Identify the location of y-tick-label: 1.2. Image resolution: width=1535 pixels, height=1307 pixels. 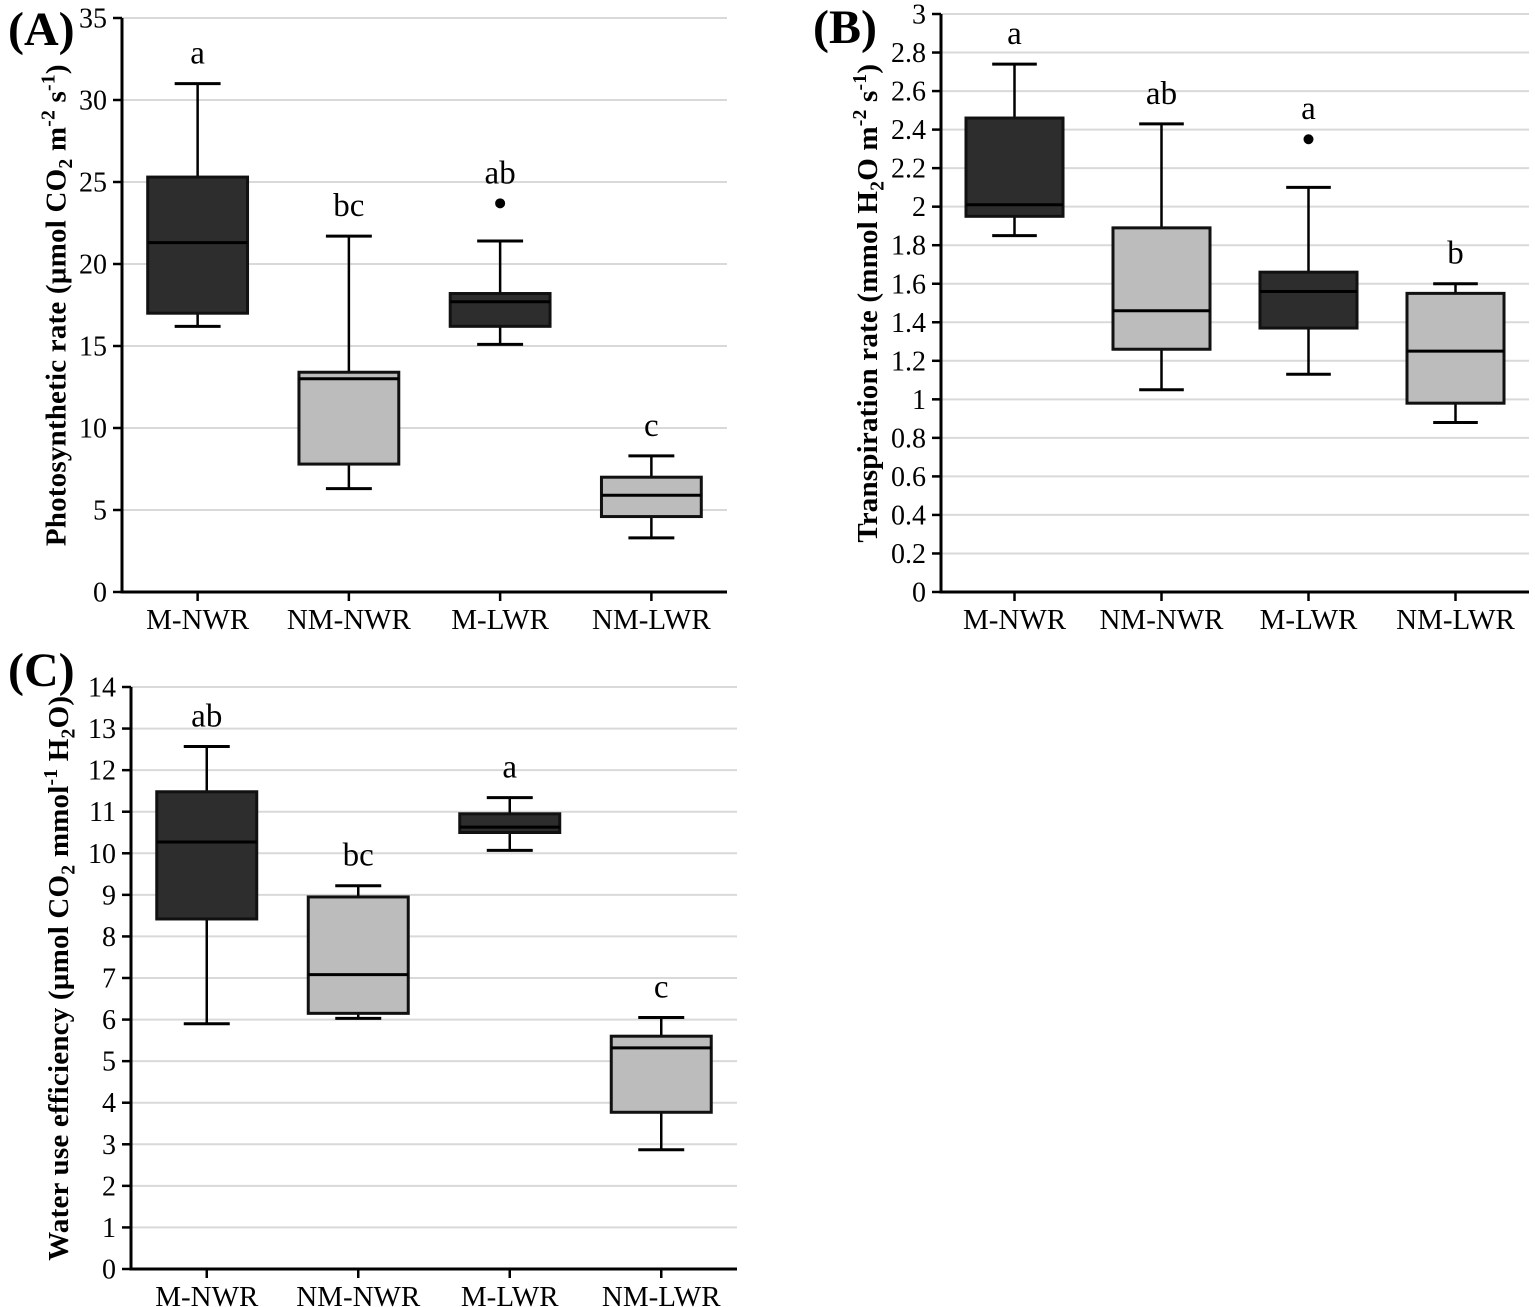
(908, 361).